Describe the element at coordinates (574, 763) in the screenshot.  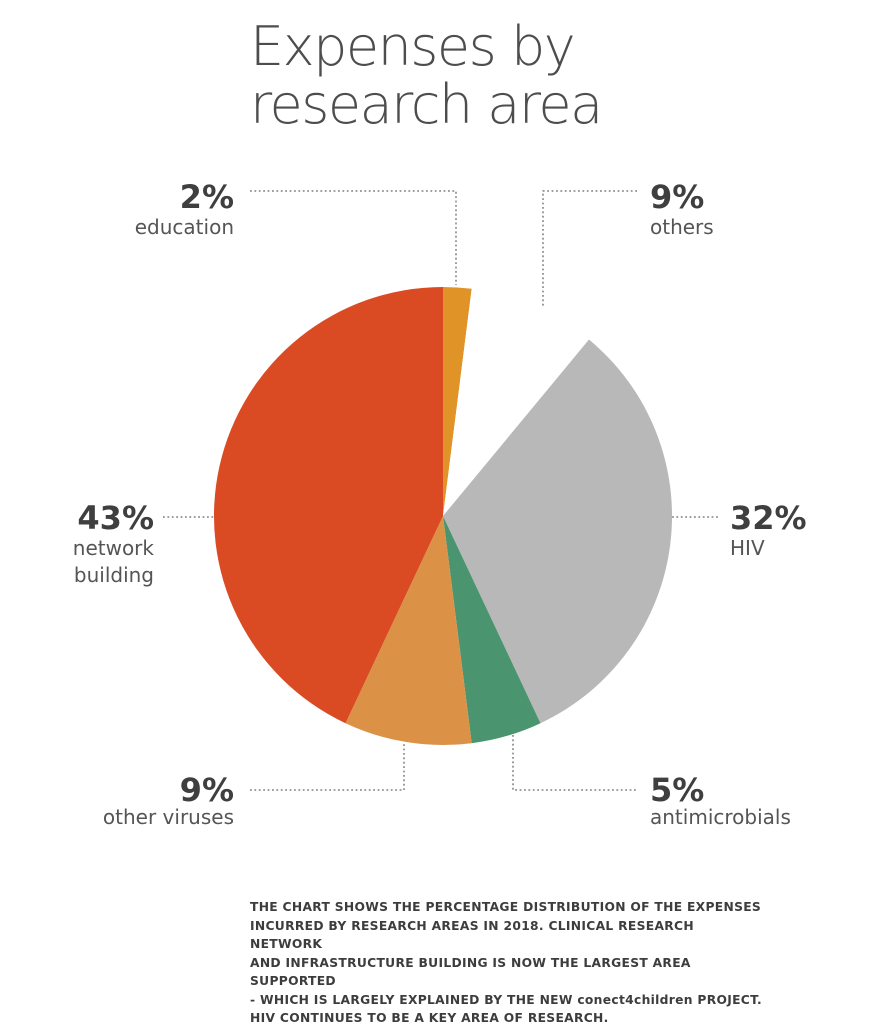
I see `leader-line-antimicrobials` at that location.